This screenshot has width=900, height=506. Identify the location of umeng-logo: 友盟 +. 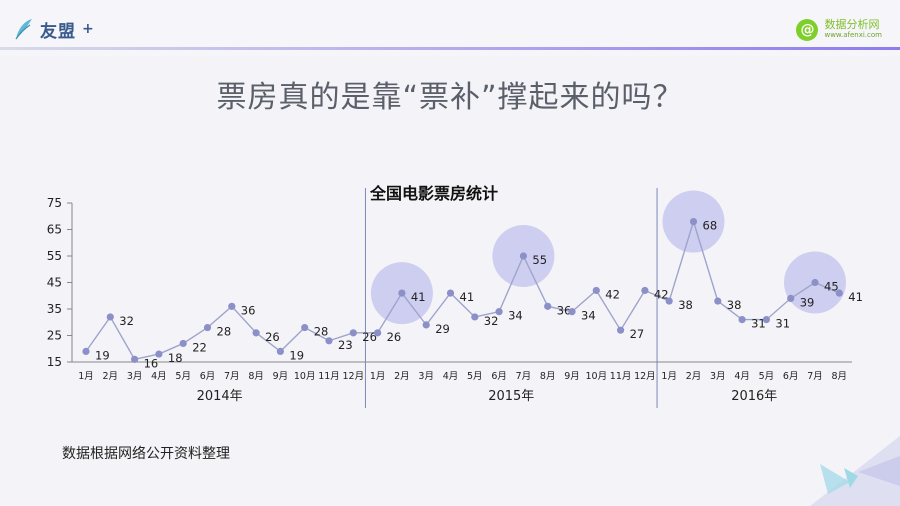
(53, 29).